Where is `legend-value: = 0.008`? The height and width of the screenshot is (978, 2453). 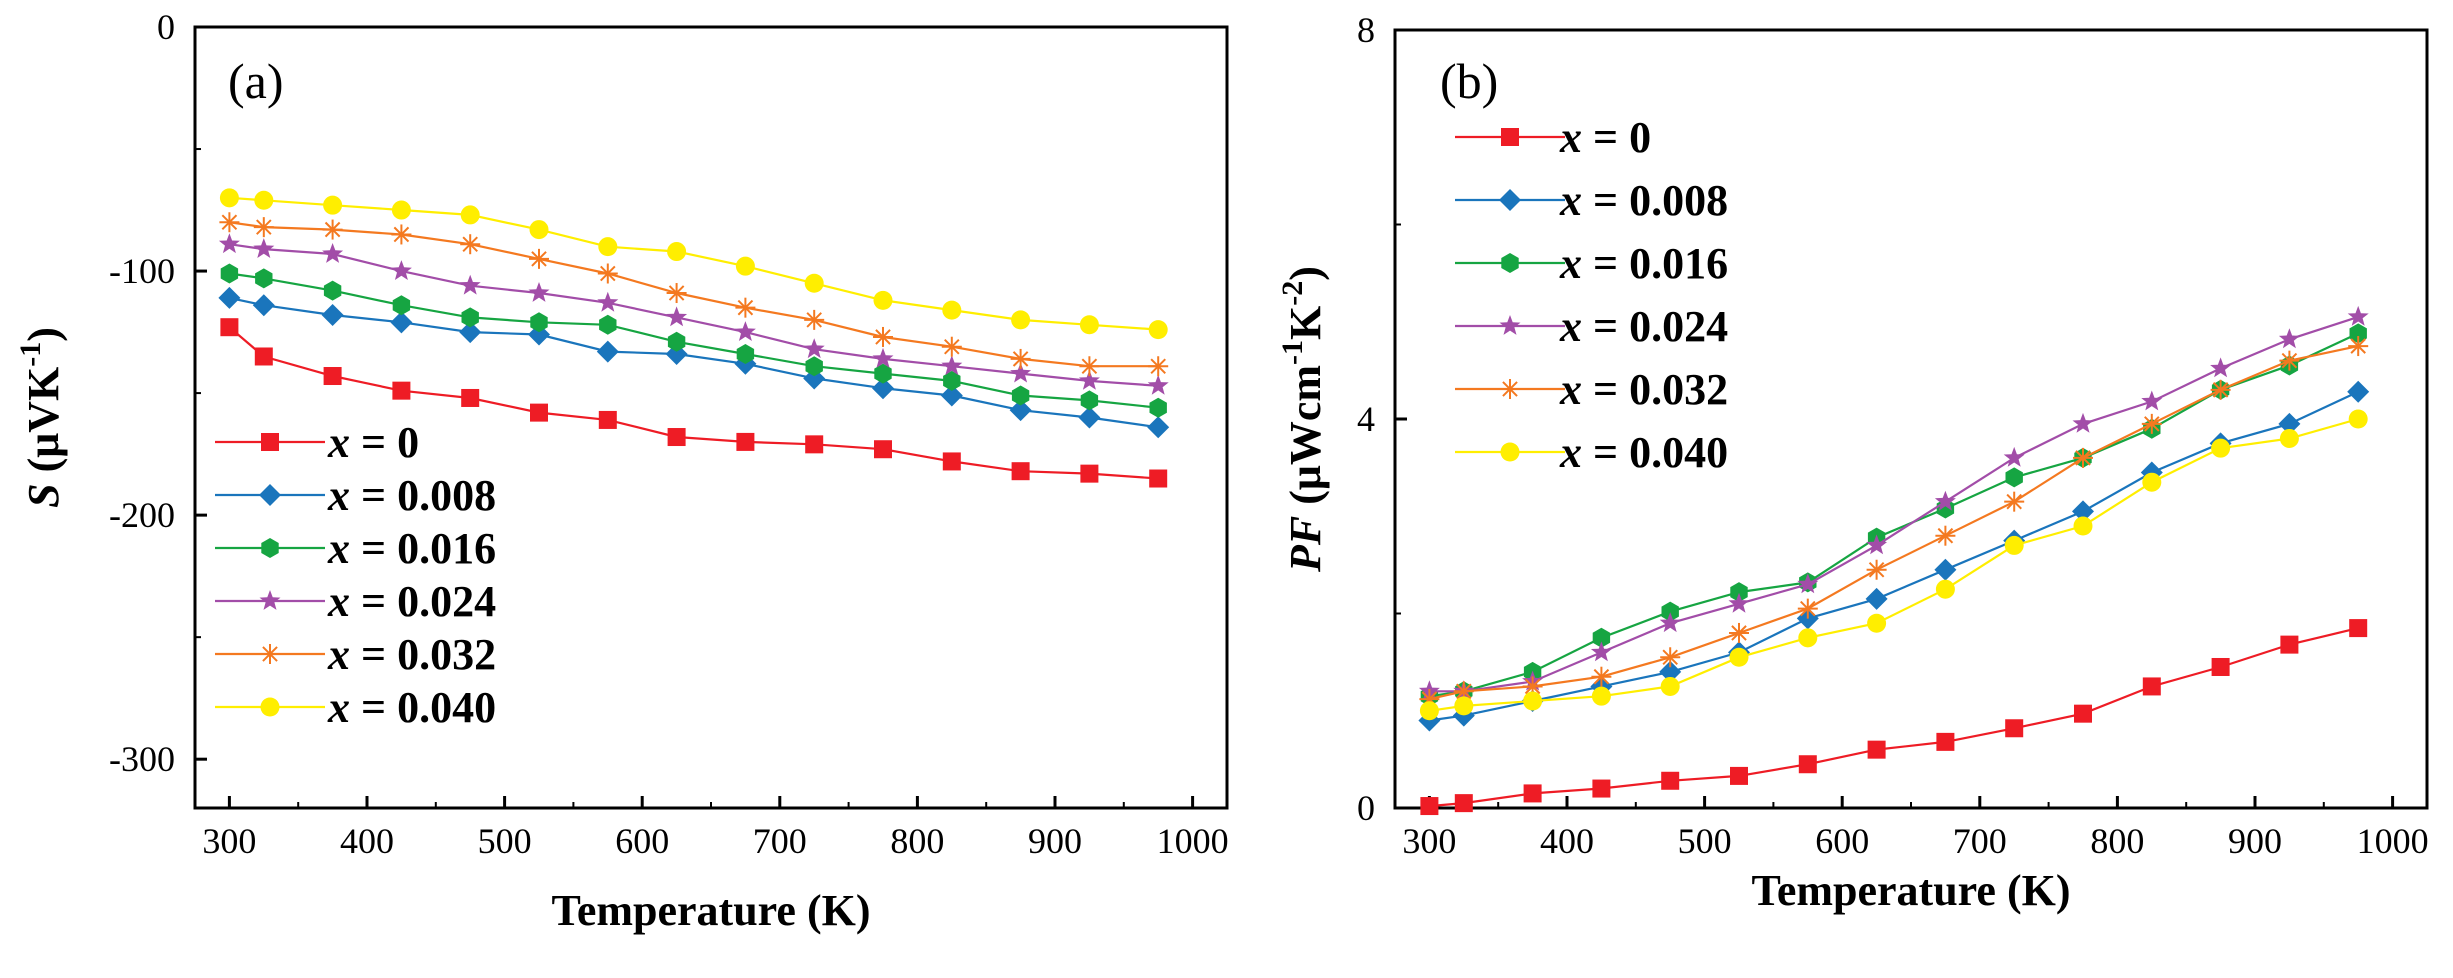 legend-value: = 0.008 is located at coordinates (423, 495).